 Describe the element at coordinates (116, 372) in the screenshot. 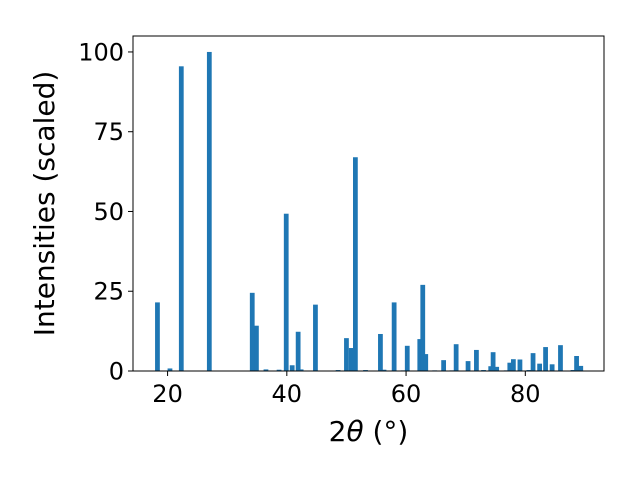

I see `y-tick-label: 0` at that location.